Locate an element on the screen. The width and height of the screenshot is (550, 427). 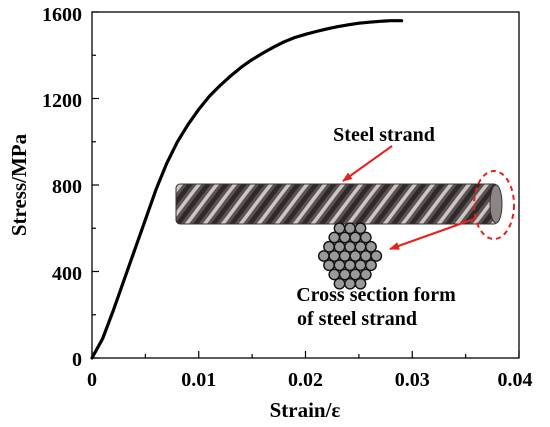
strand-end-highlight is located at coordinates (494, 205).